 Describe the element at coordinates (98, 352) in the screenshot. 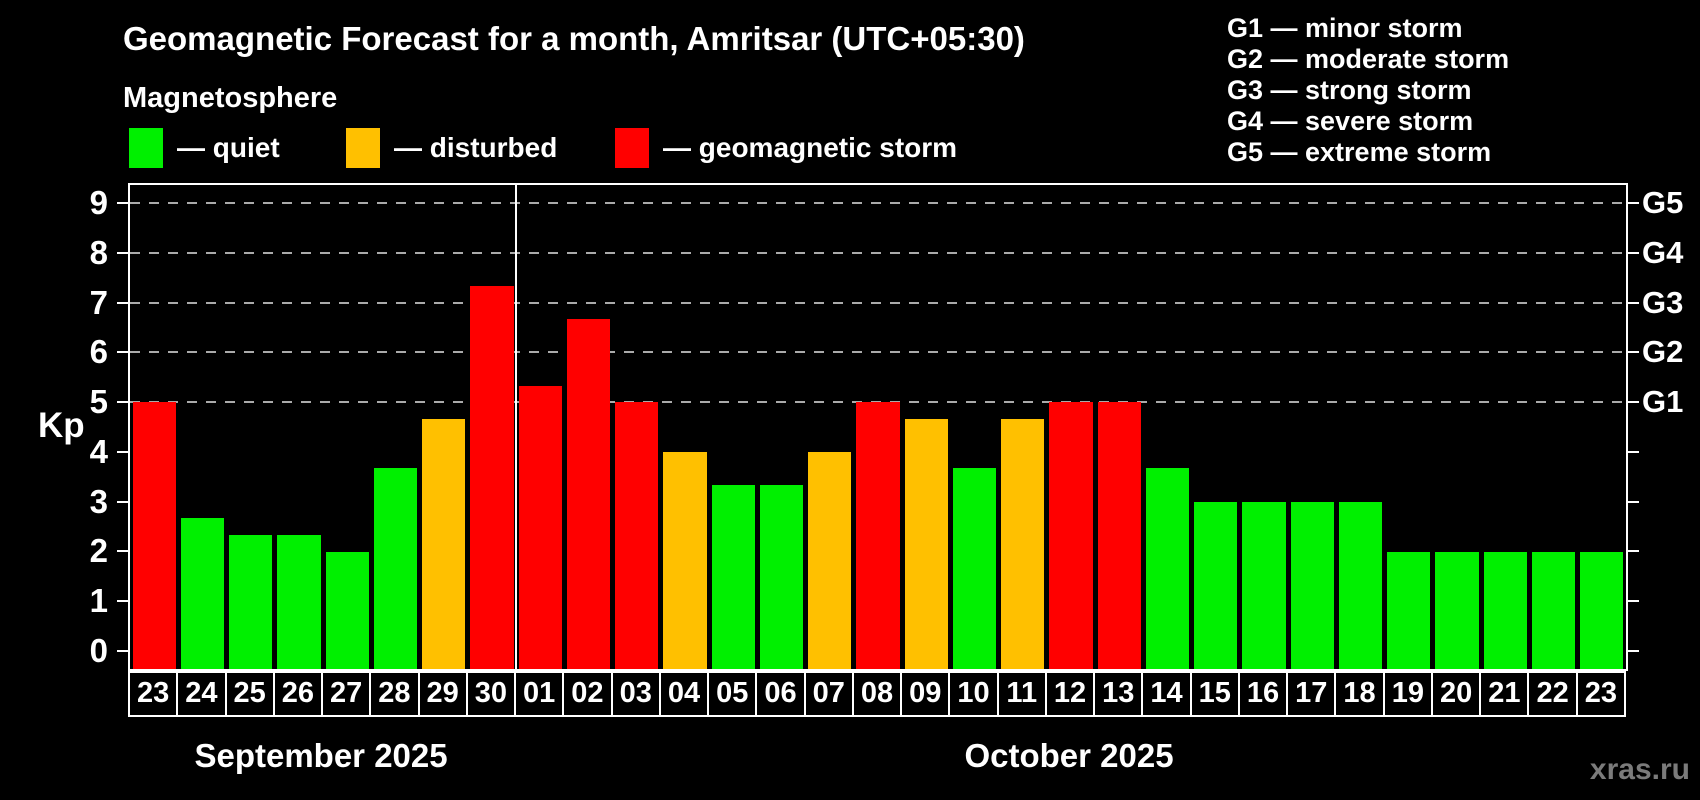

I see `y-axis-label: 6` at that location.